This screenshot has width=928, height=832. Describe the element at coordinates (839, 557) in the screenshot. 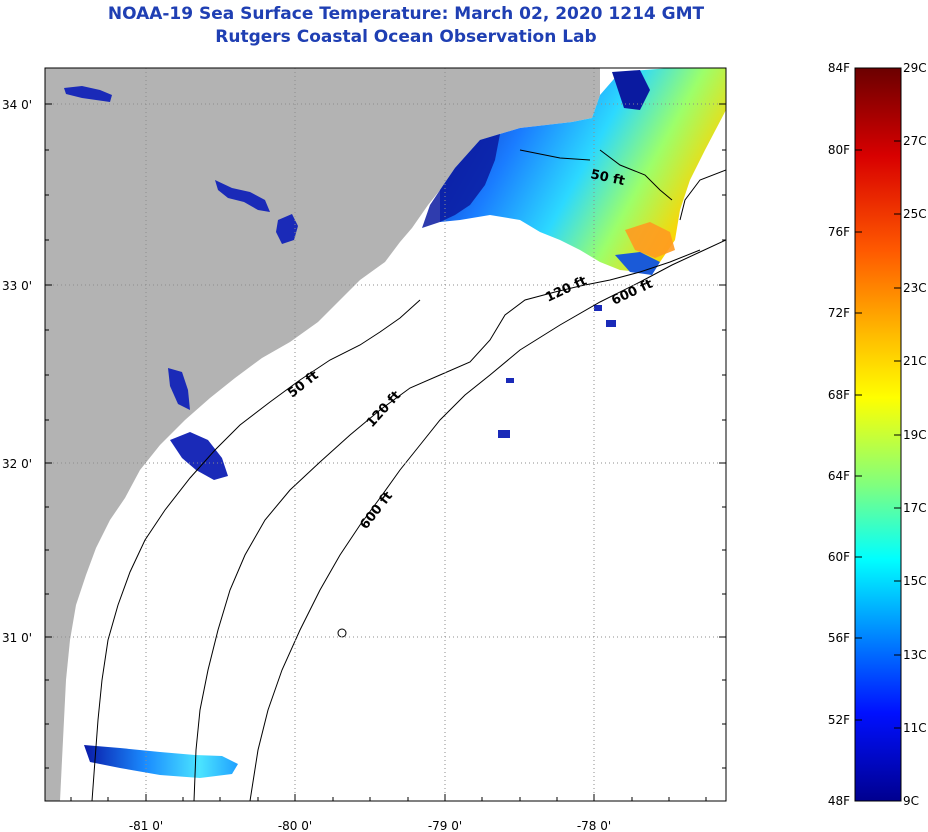

I see `colorbar-f-label: 60F` at that location.